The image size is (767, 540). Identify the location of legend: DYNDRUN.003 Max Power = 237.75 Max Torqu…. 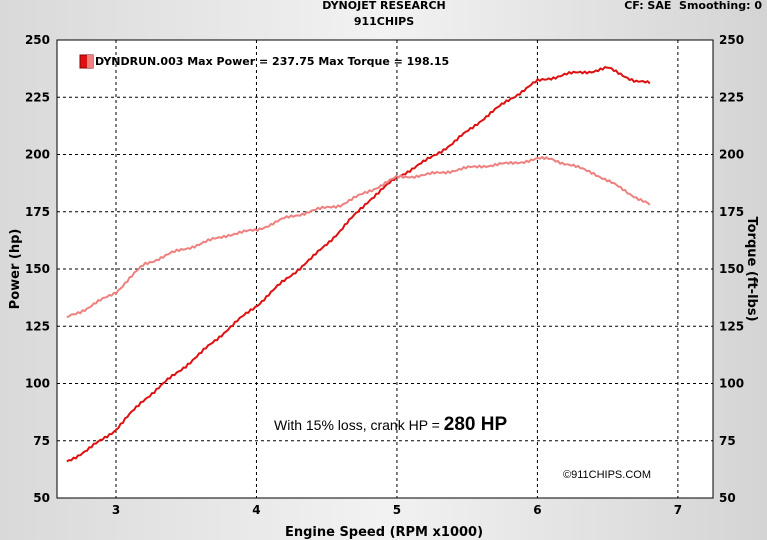
(264, 61).